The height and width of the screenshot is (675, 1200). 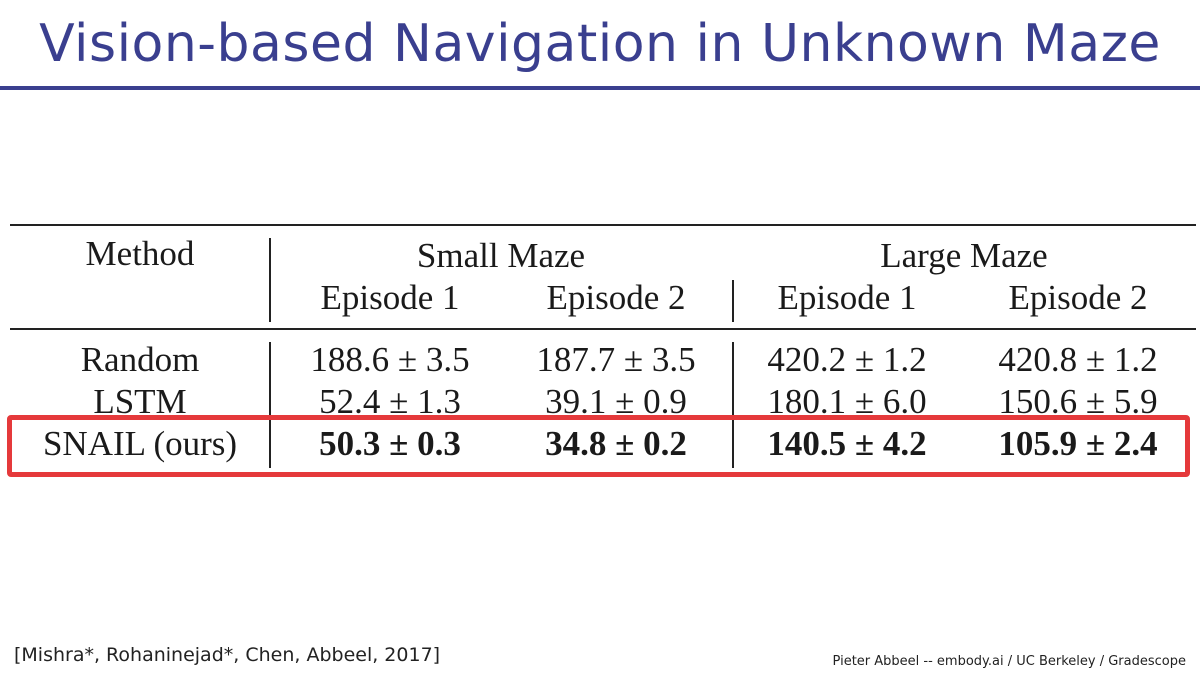 I want to click on cell-random-small-ep2: 187.7 ± 3.5, so click(x=616, y=359).